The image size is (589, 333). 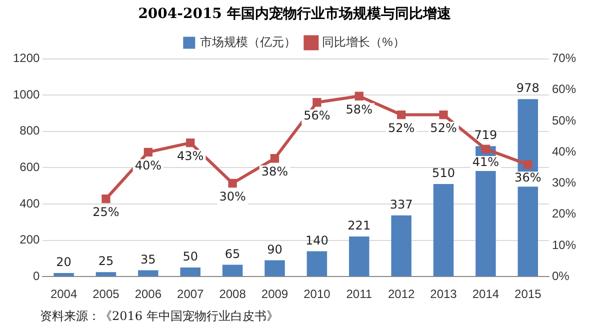 What do you see at coordinates (26, 94) in the screenshot?
I see `y-tick-label: 1000` at bounding box center [26, 94].